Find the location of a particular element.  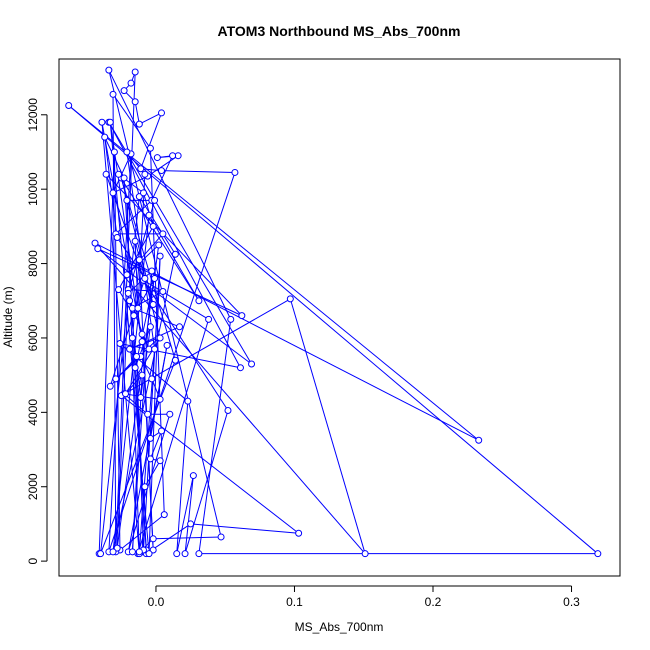

y-tick-label: 10000 is located at coordinates (33, 189).